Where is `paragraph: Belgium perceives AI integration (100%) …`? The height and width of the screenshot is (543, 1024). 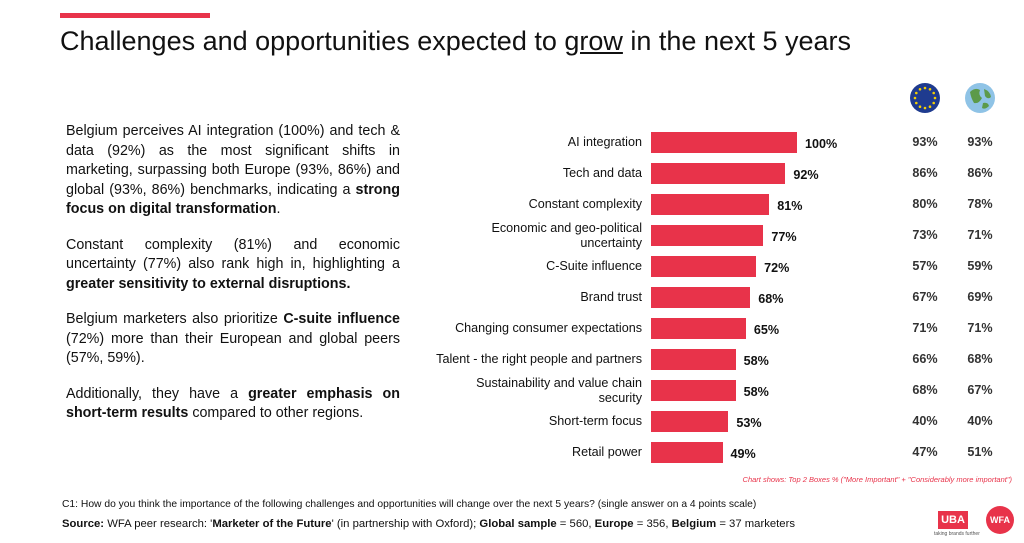
paragraph: Belgium perceives AI integration (100%) … is located at coordinates (233, 171).